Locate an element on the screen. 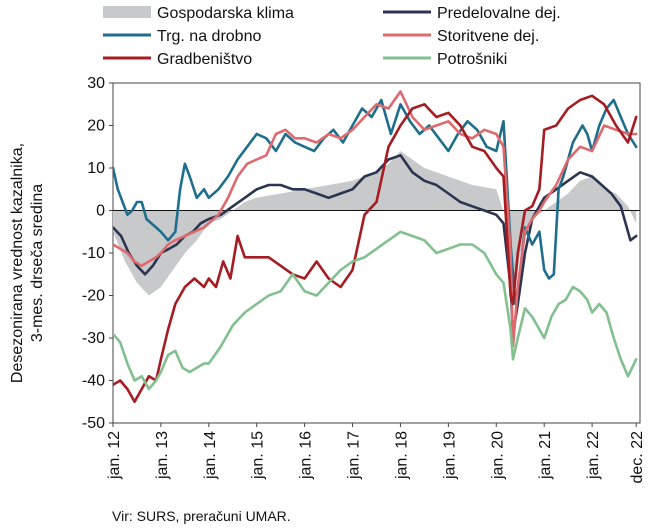 Image resolution: width=650 pixels, height=532 pixels. y-ticks: 30 20 10 0 -10 -20 -30 -40 -50 is located at coordinates (97, 253).